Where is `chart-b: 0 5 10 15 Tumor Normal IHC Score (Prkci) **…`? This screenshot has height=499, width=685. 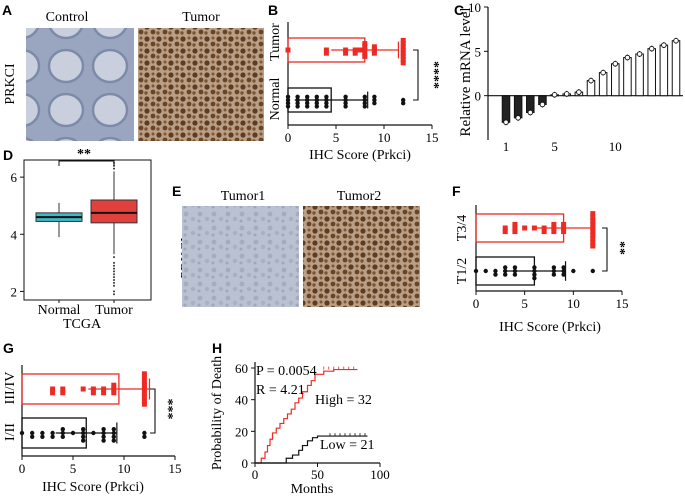
chart-b: 0 5 10 15 Tumor Normal IHC Score (Prkci) **… is located at coordinates (354, 92).